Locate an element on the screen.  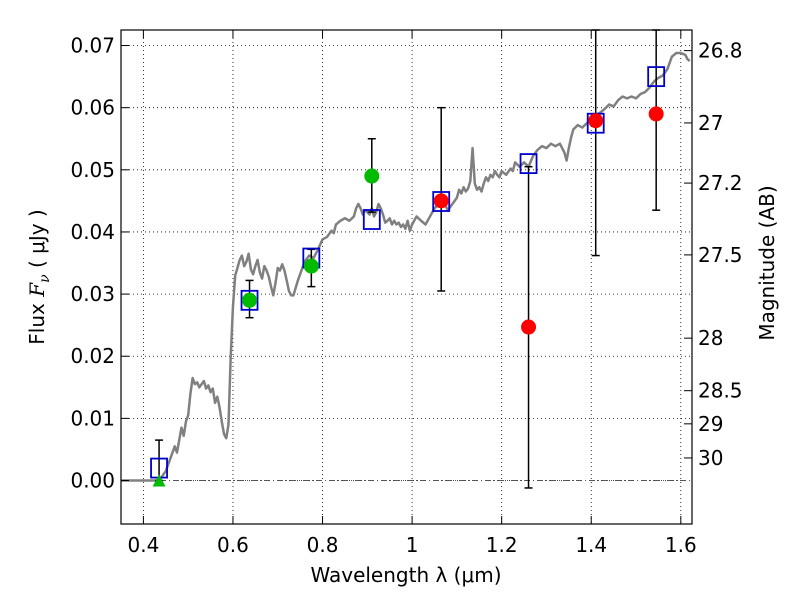
y2-tick-label: 27 is located at coordinates (710, 123).